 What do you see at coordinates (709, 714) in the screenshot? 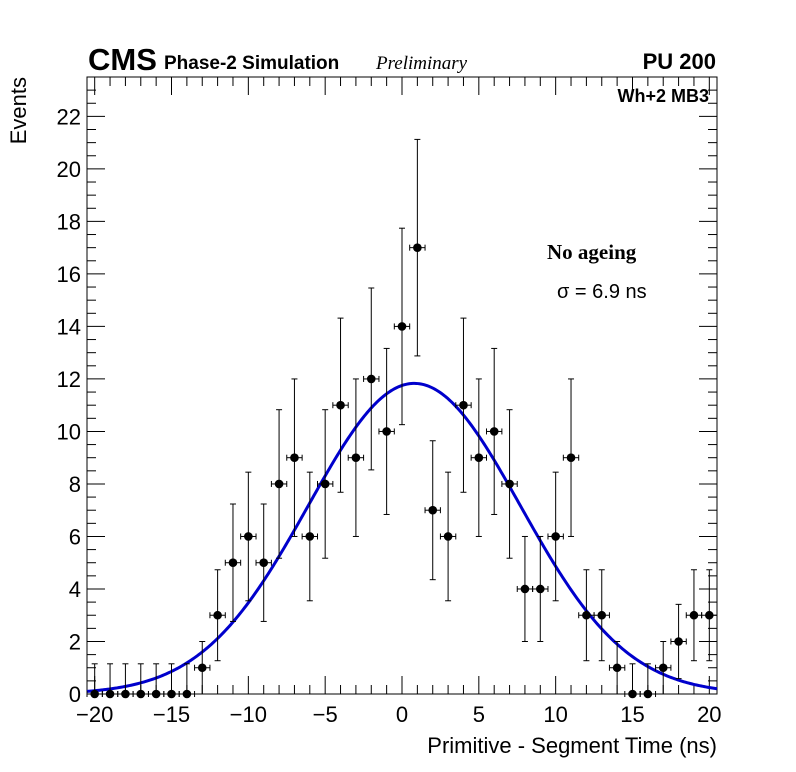
I see `x-tick-label: 20` at bounding box center [709, 714].